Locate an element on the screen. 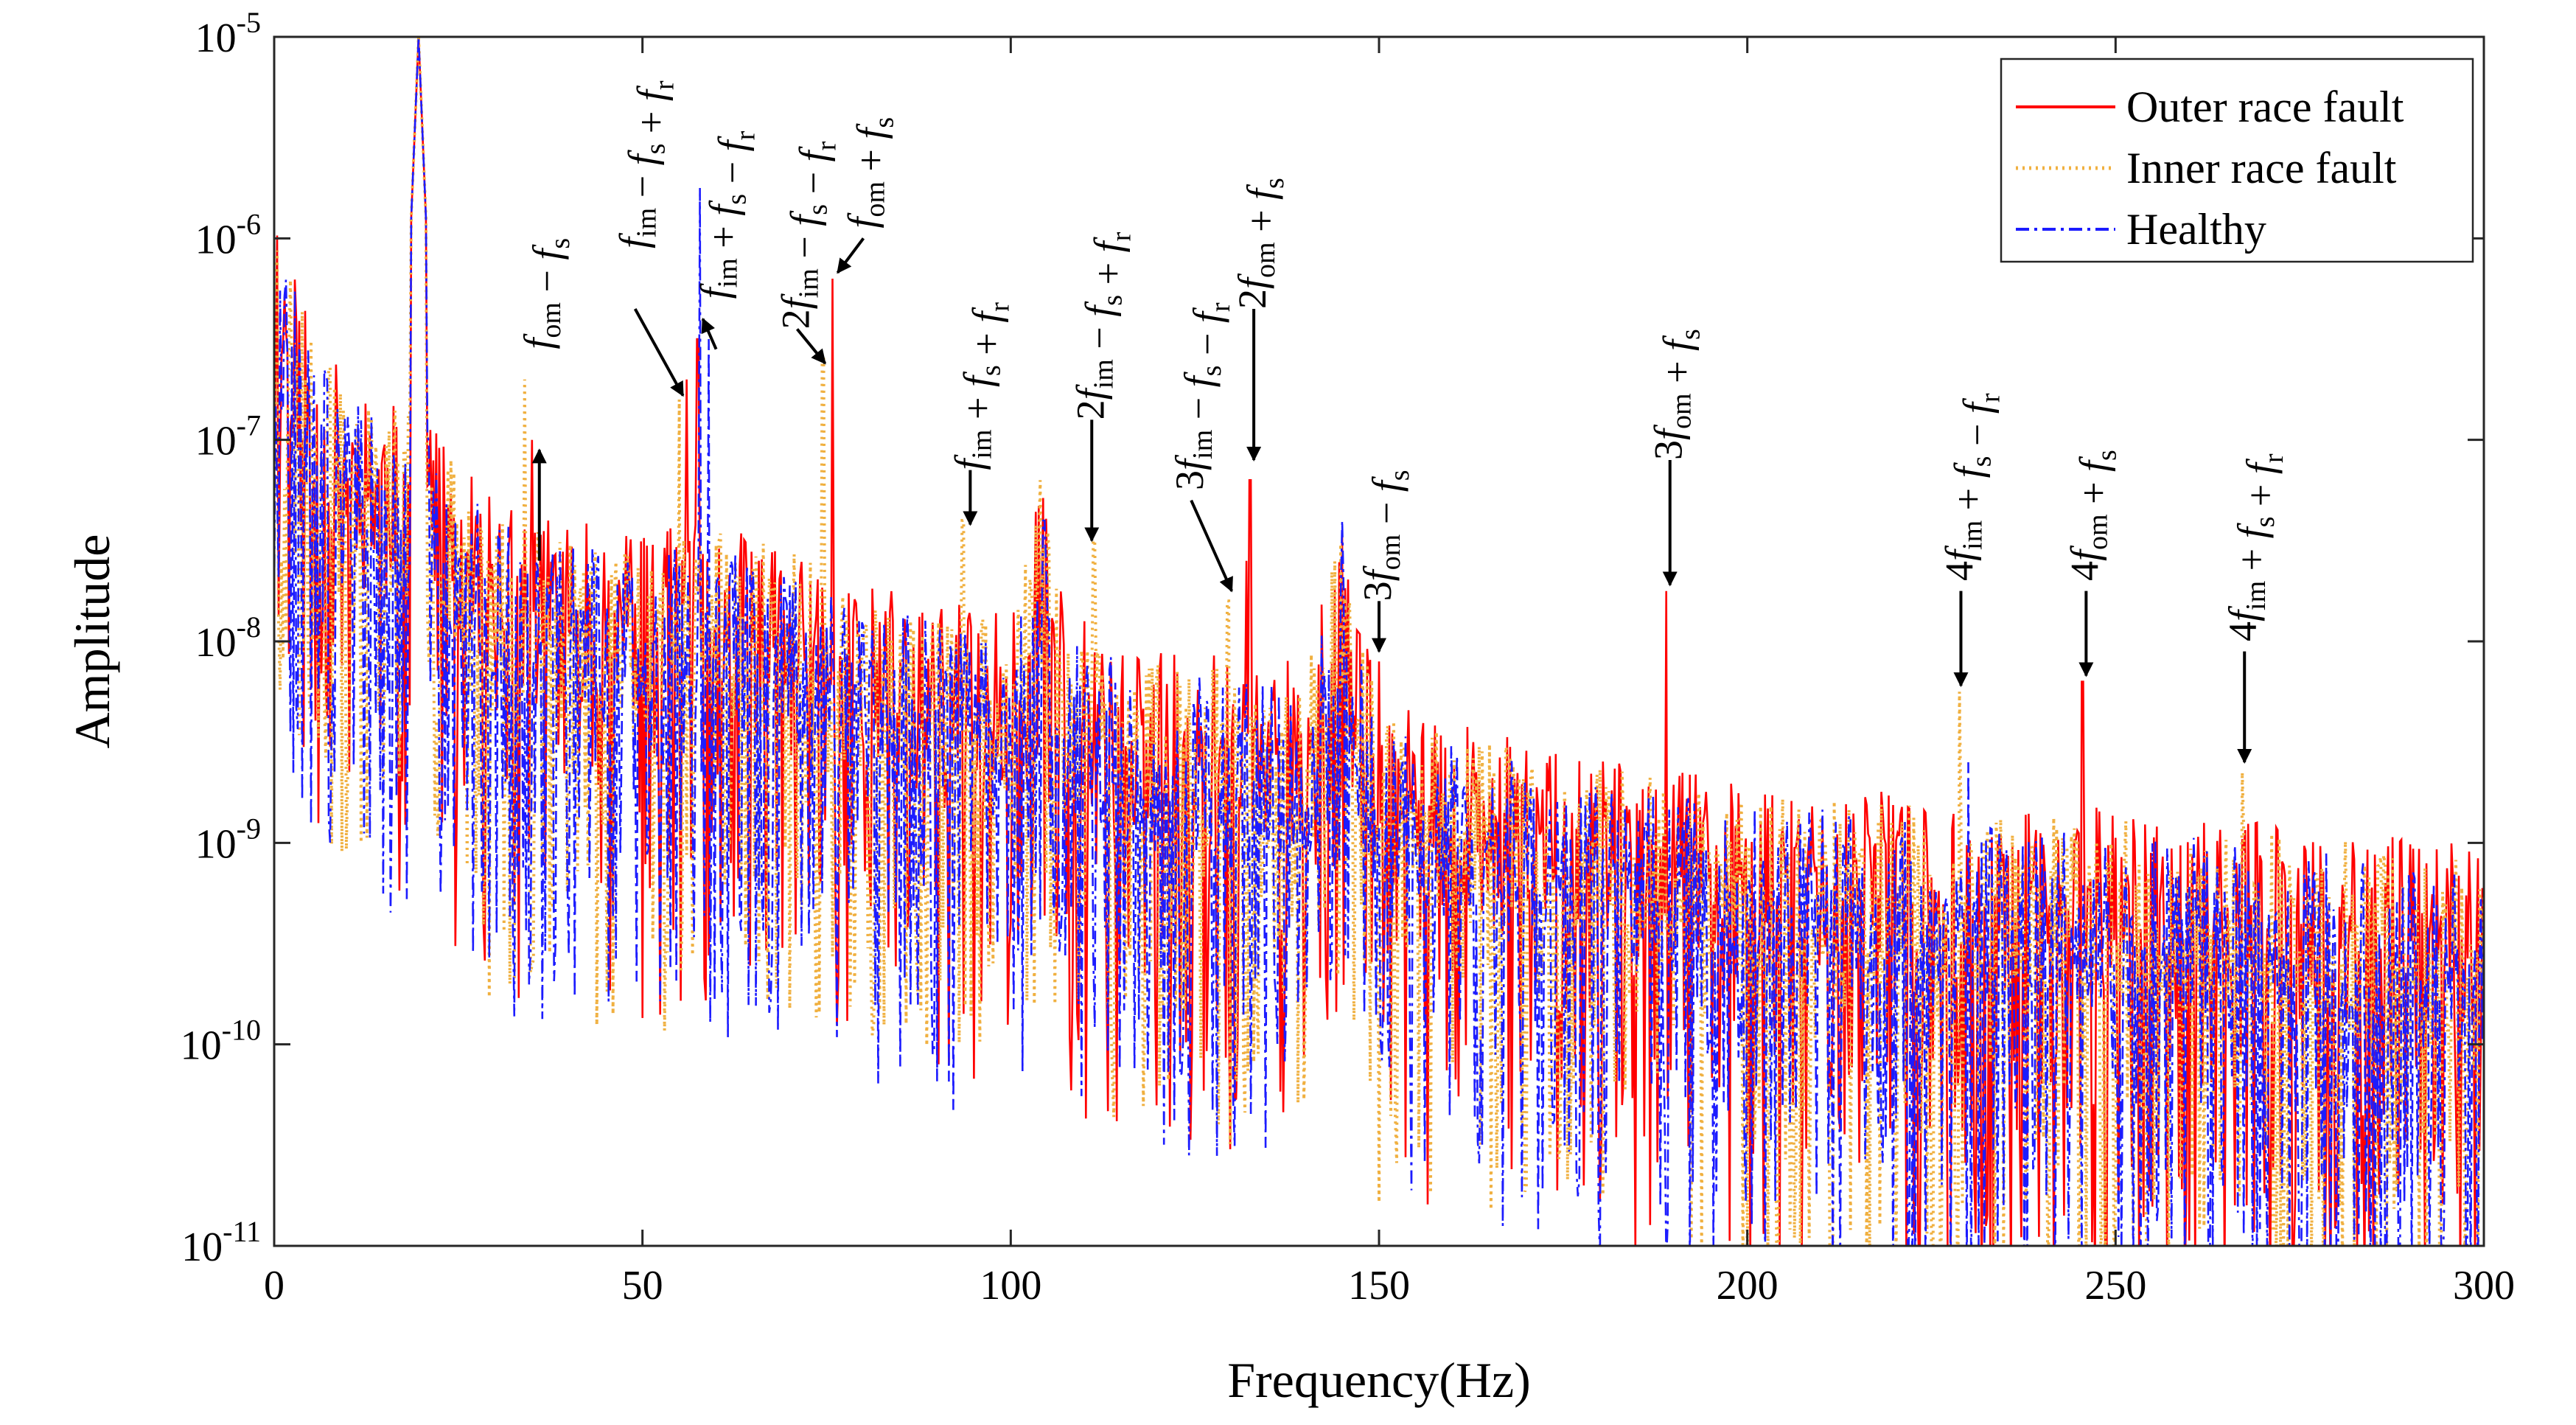 Image resolution: width=2576 pixels, height=1425 pixels. peak-annotation: 4fim + fs − fr is located at coordinates (1971, 540).